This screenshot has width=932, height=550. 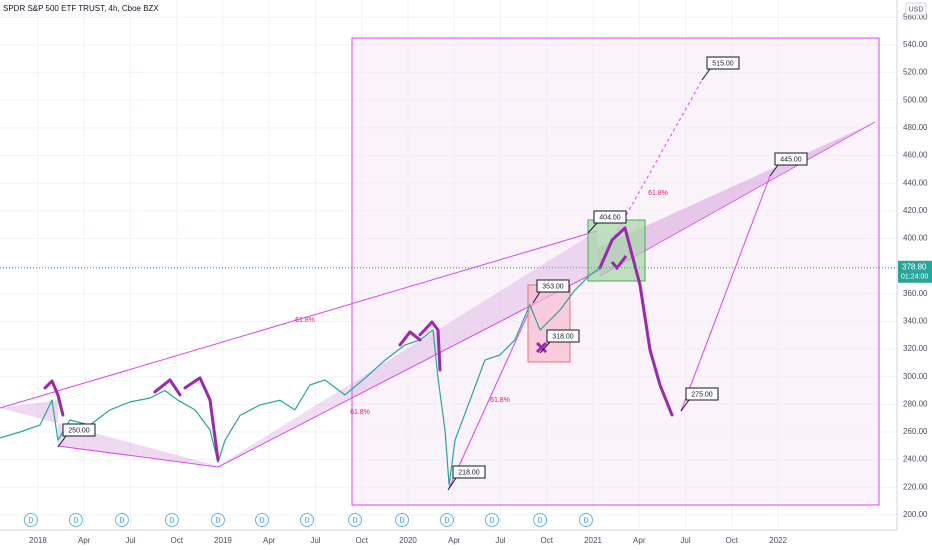 I want to click on x-tick-label: 2020, so click(x=408, y=540).